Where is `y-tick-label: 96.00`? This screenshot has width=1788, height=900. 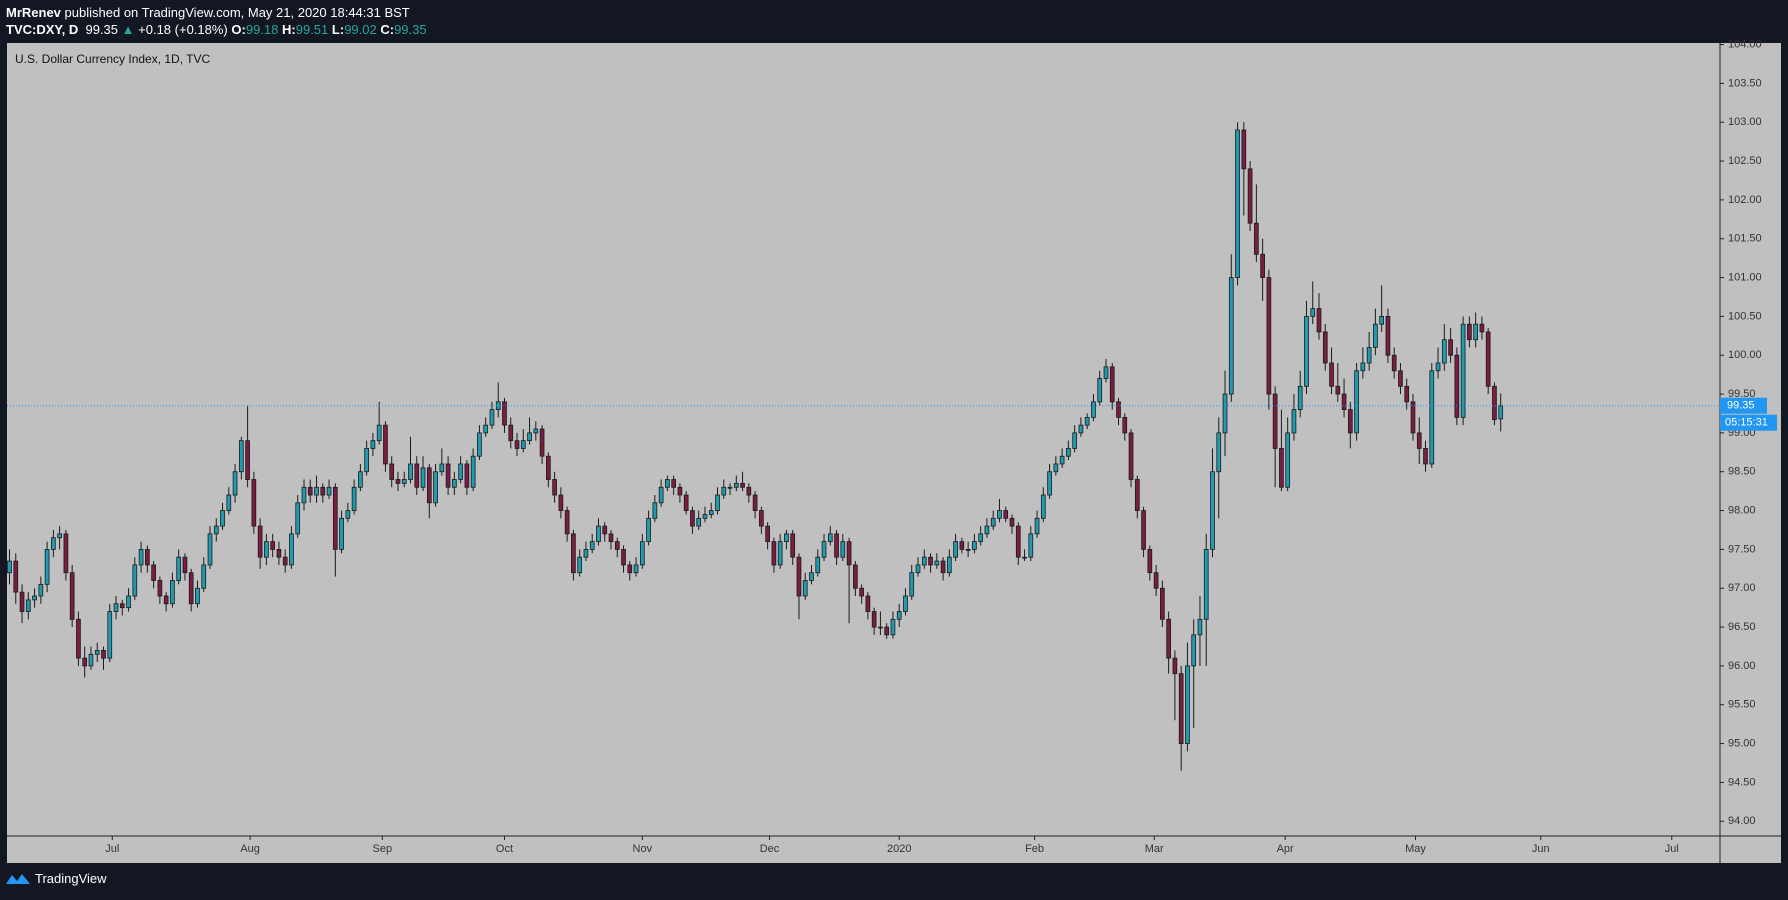 y-tick-label: 96.00 is located at coordinates (1742, 666).